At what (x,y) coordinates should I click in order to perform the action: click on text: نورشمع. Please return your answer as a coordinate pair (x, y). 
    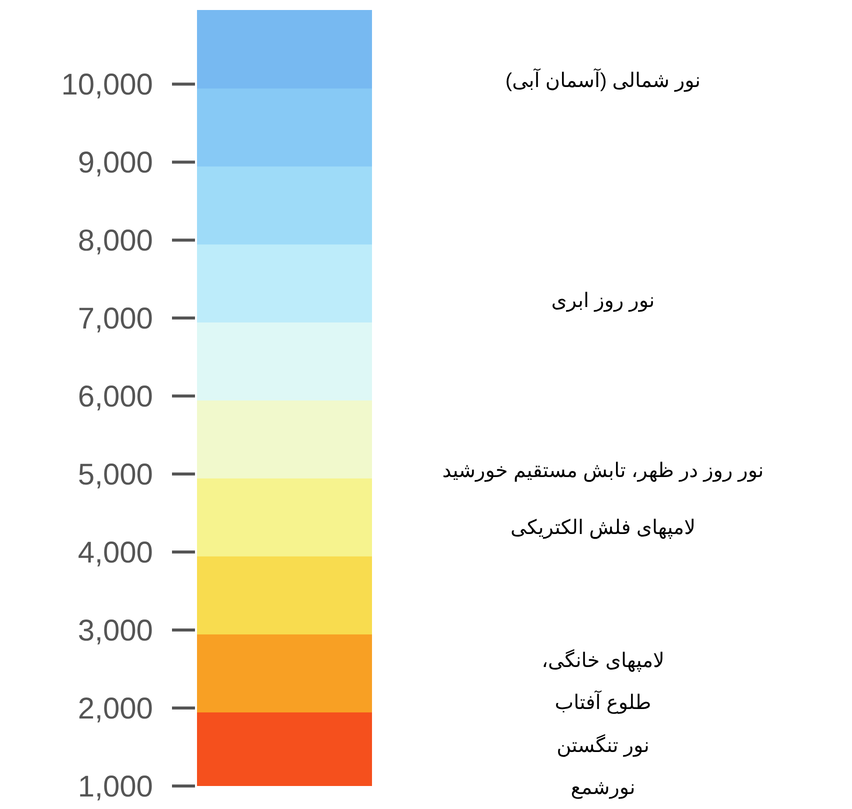
    Looking at the image, I should click on (603, 788).